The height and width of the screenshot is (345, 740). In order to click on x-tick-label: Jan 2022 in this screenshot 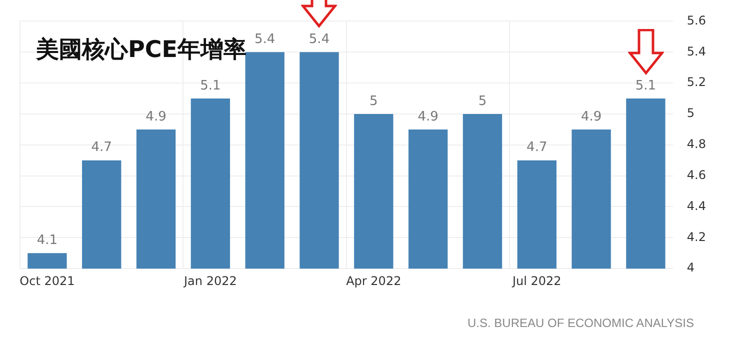, I will do `click(210, 281)`.